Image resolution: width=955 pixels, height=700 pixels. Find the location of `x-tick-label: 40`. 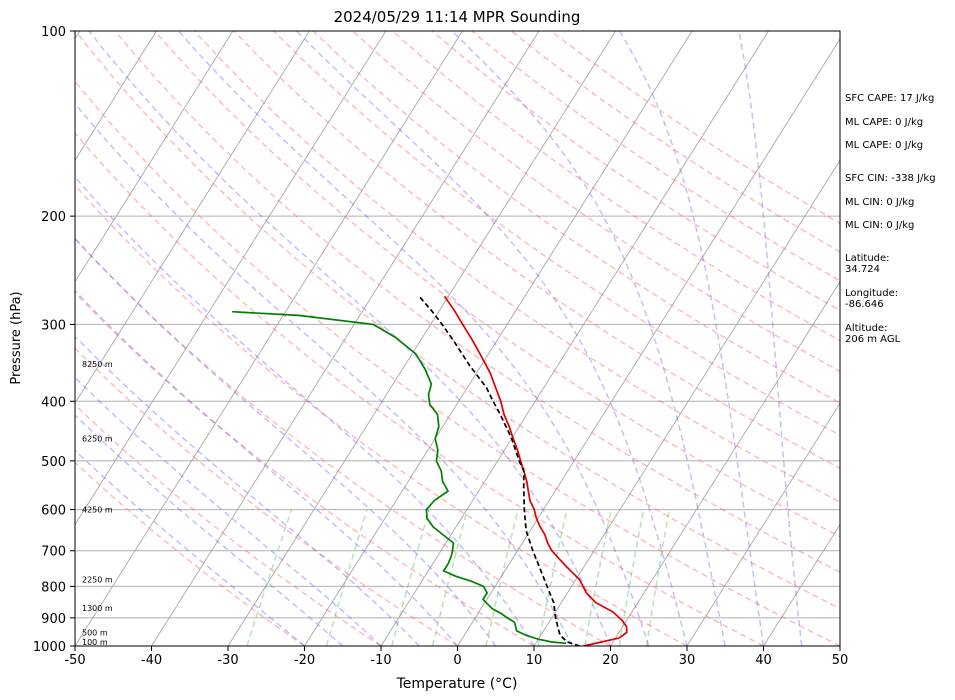

x-tick-label: 40 is located at coordinates (763, 660).